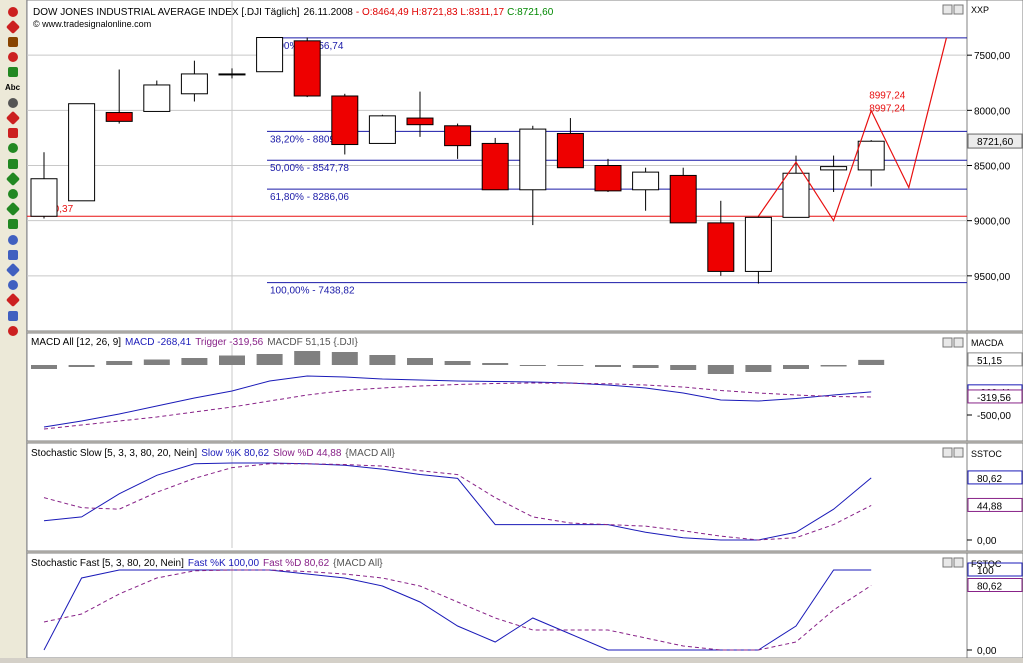  I want to click on macd-axis-label: -500,00, so click(994, 416).